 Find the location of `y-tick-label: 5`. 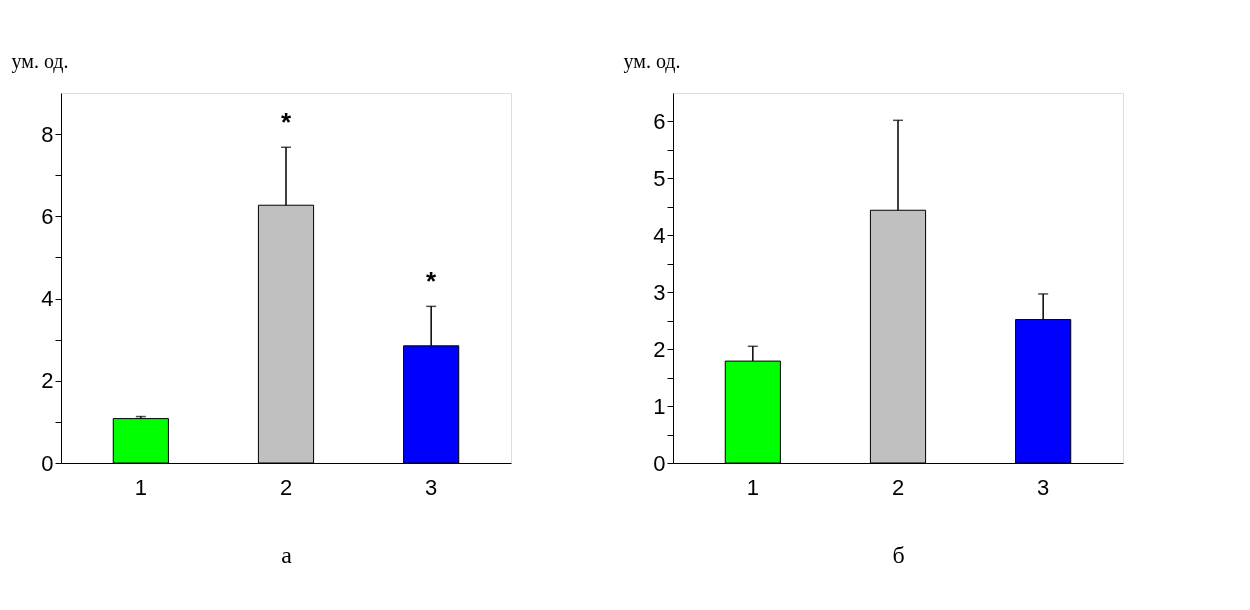

y-tick-label: 5 is located at coordinates (659, 178).